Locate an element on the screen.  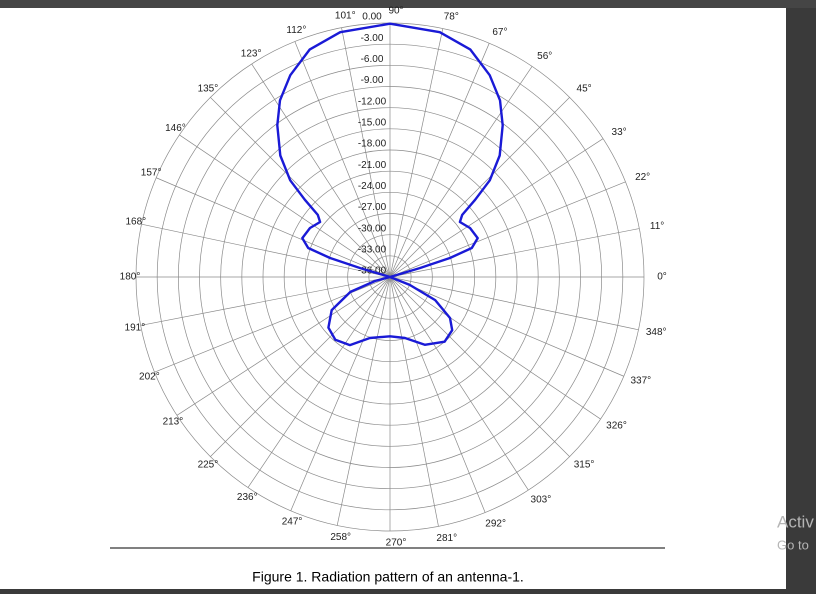
watermark-line: Activ is located at coordinates (795, 521).